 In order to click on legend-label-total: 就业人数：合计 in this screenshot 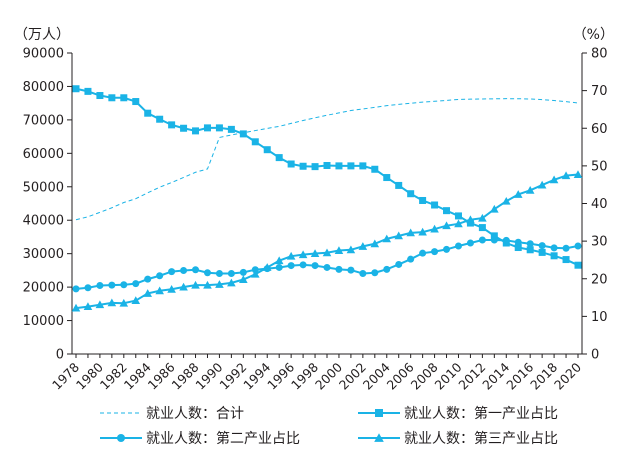, I will do `click(195, 414)`.